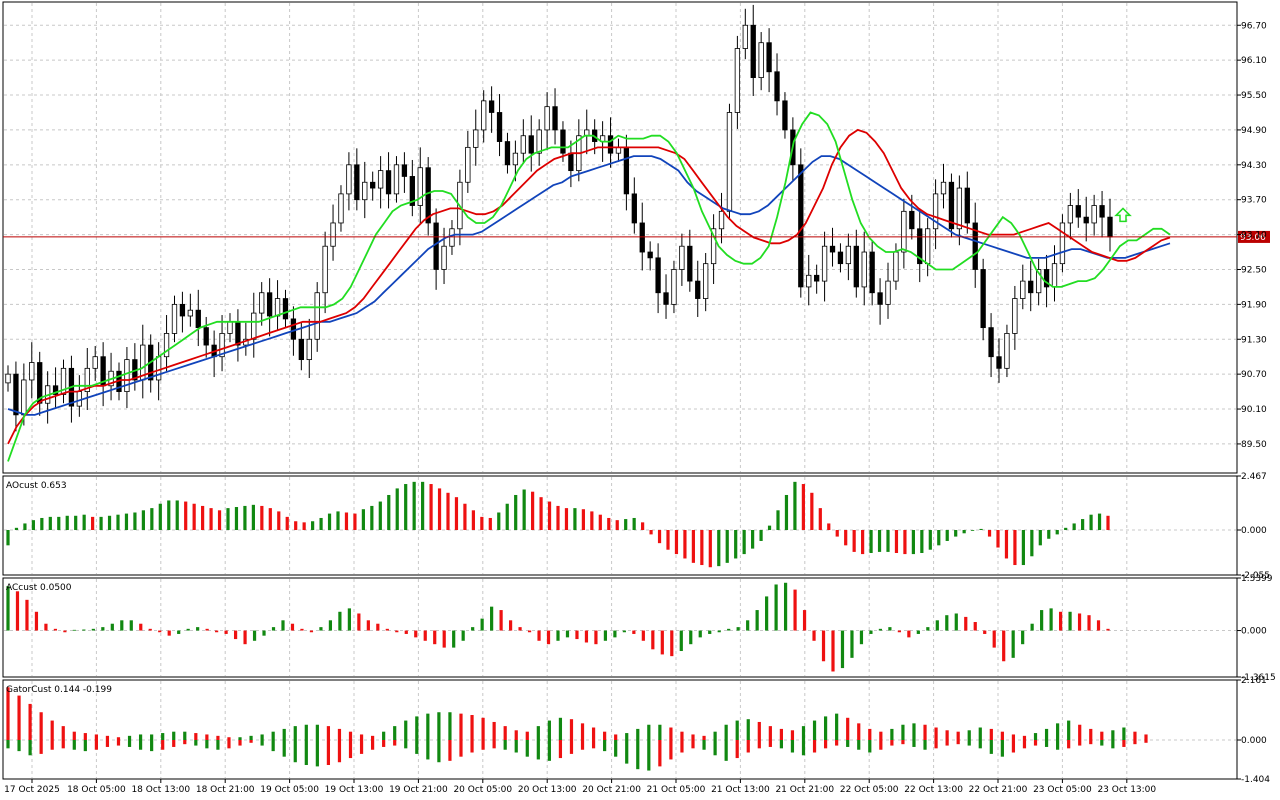 This screenshot has height=800, width=1280. What do you see at coordinates (1254, 131) in the screenshot?
I see `y-tick-label: 94.90` at bounding box center [1254, 131].